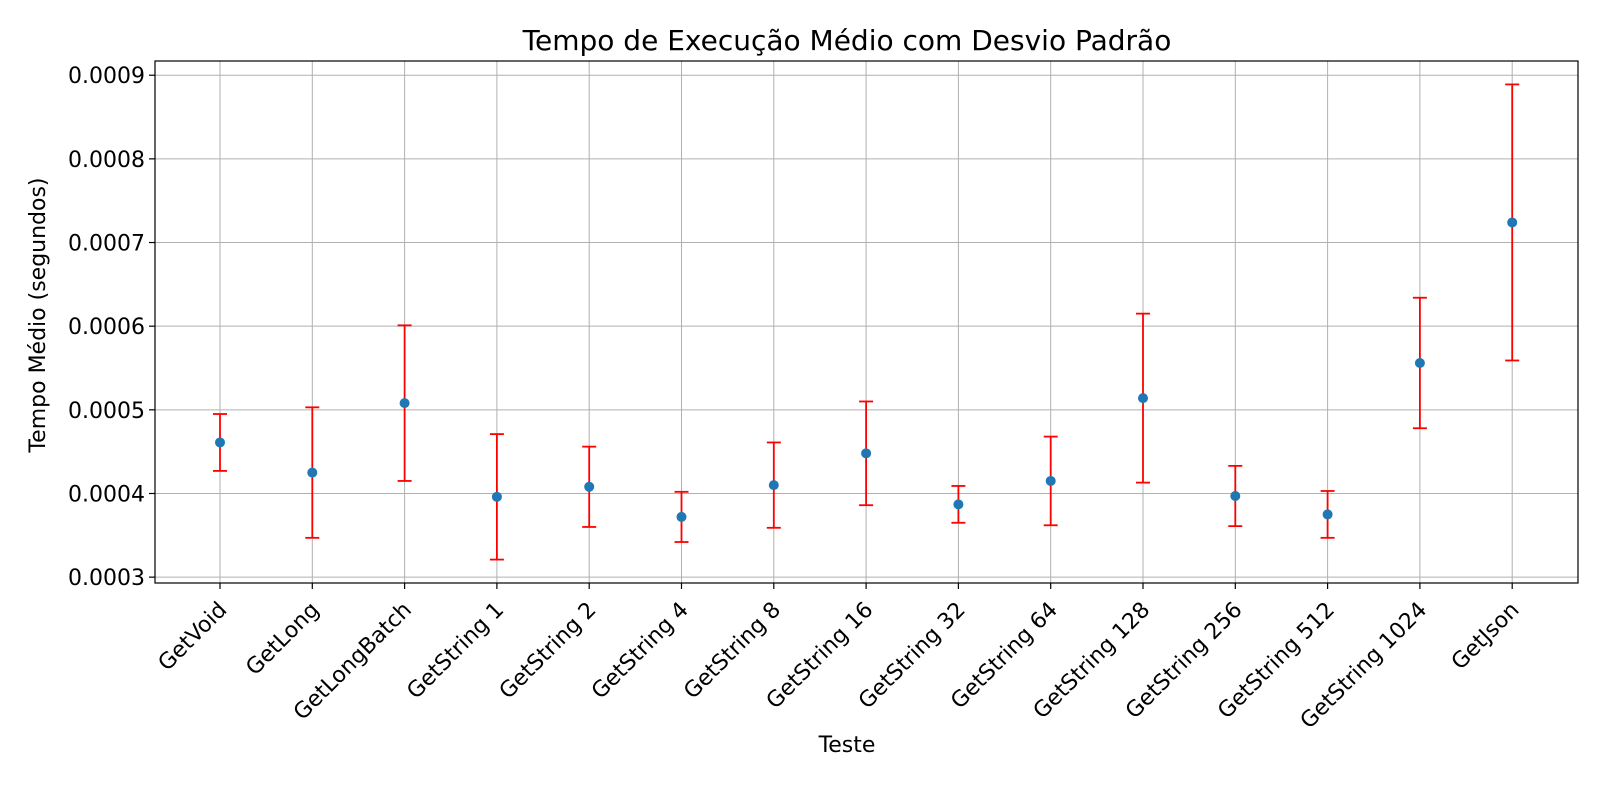  Describe the element at coordinates (640, 651) in the screenshot. I see `x-tick-label: GetString 4` at that location.